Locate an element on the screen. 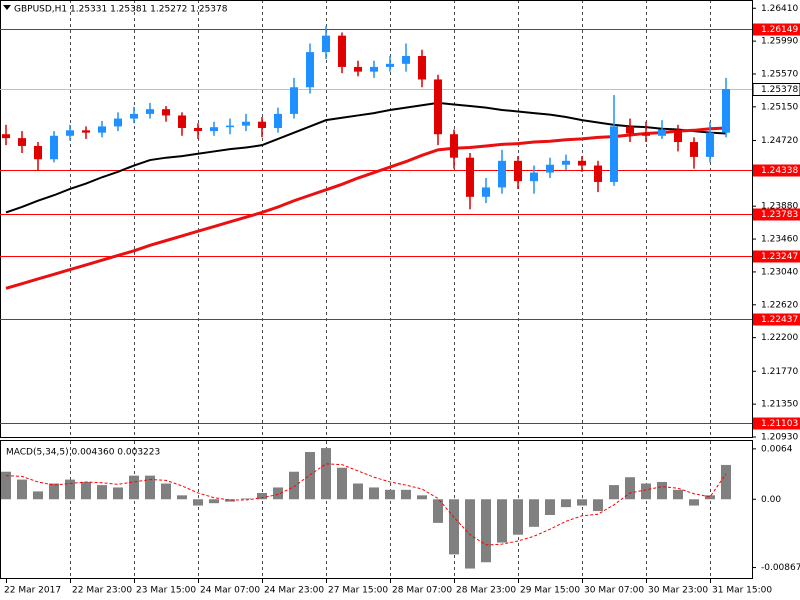 The height and width of the screenshot is (600, 800). x-tick-label: 24 Mar 07:00 is located at coordinates (230, 591).